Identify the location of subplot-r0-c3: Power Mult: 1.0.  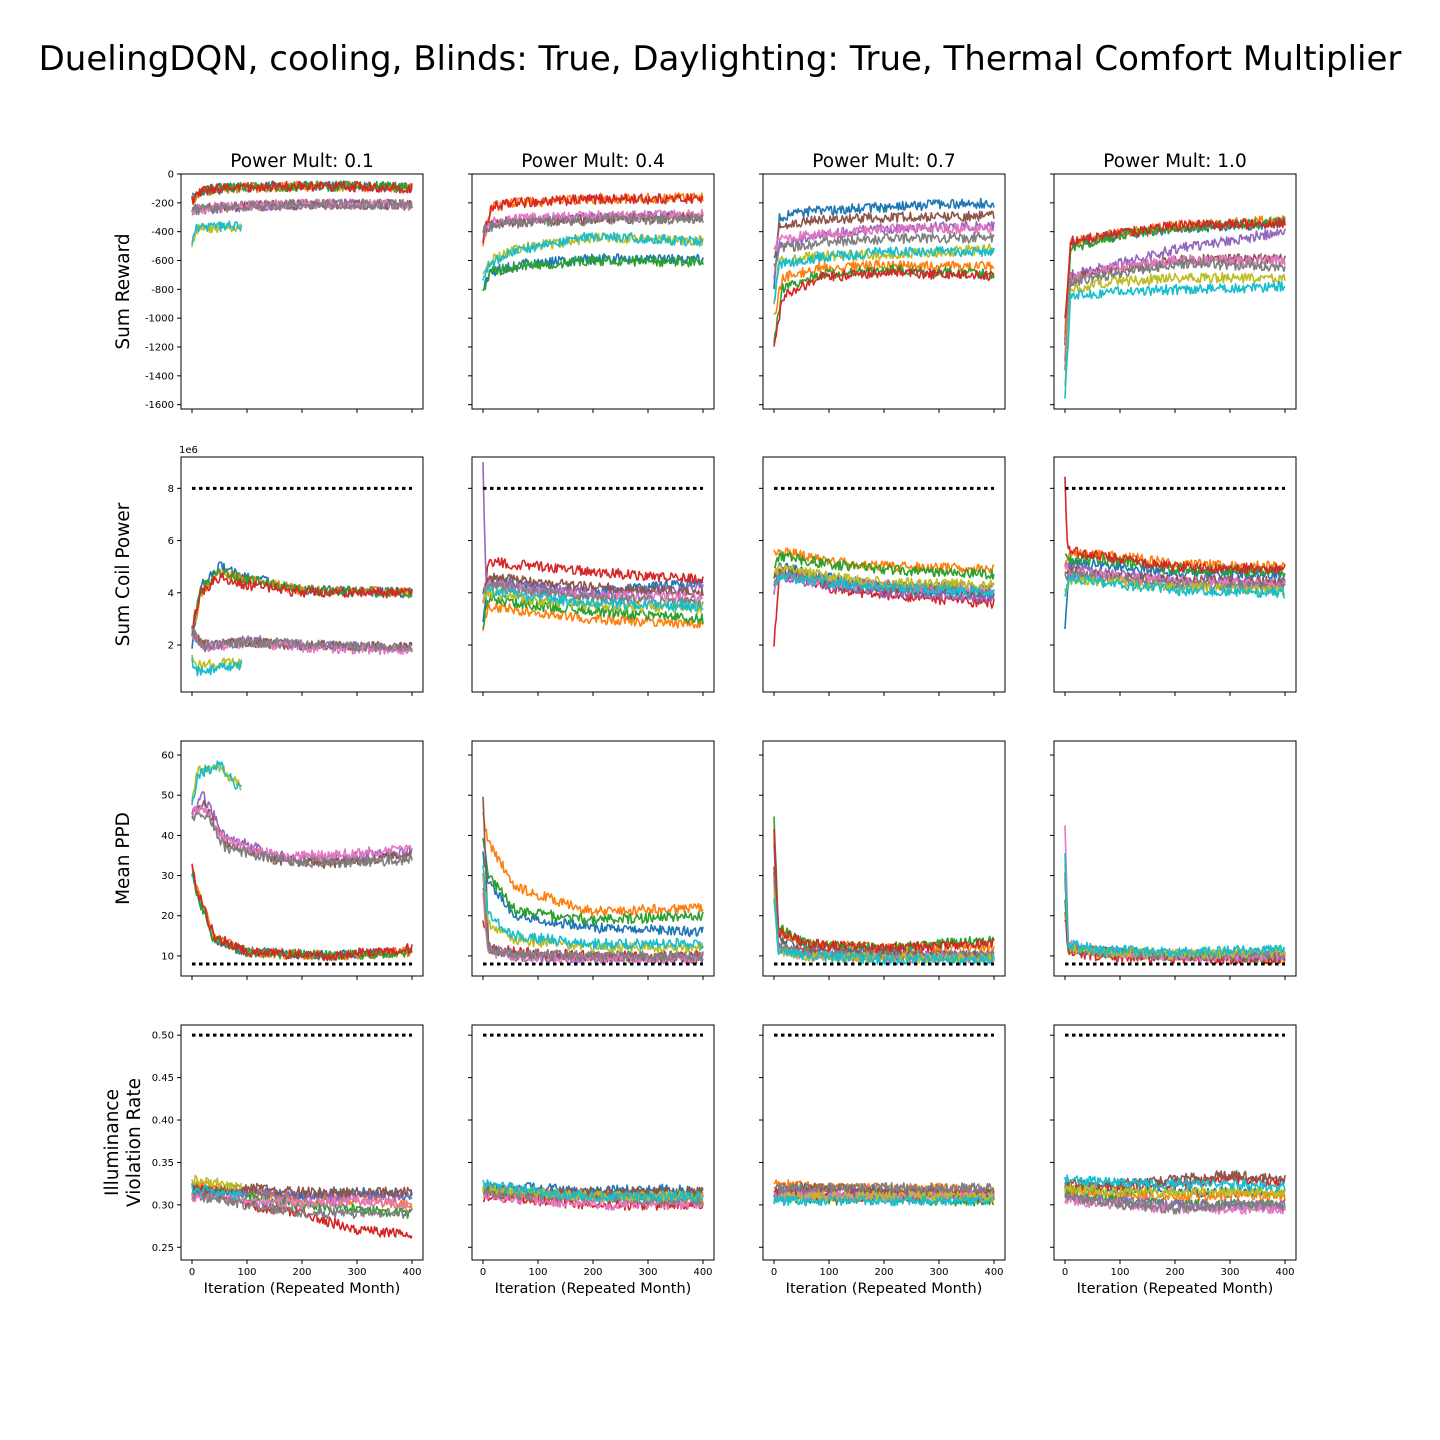
(1173, 282).